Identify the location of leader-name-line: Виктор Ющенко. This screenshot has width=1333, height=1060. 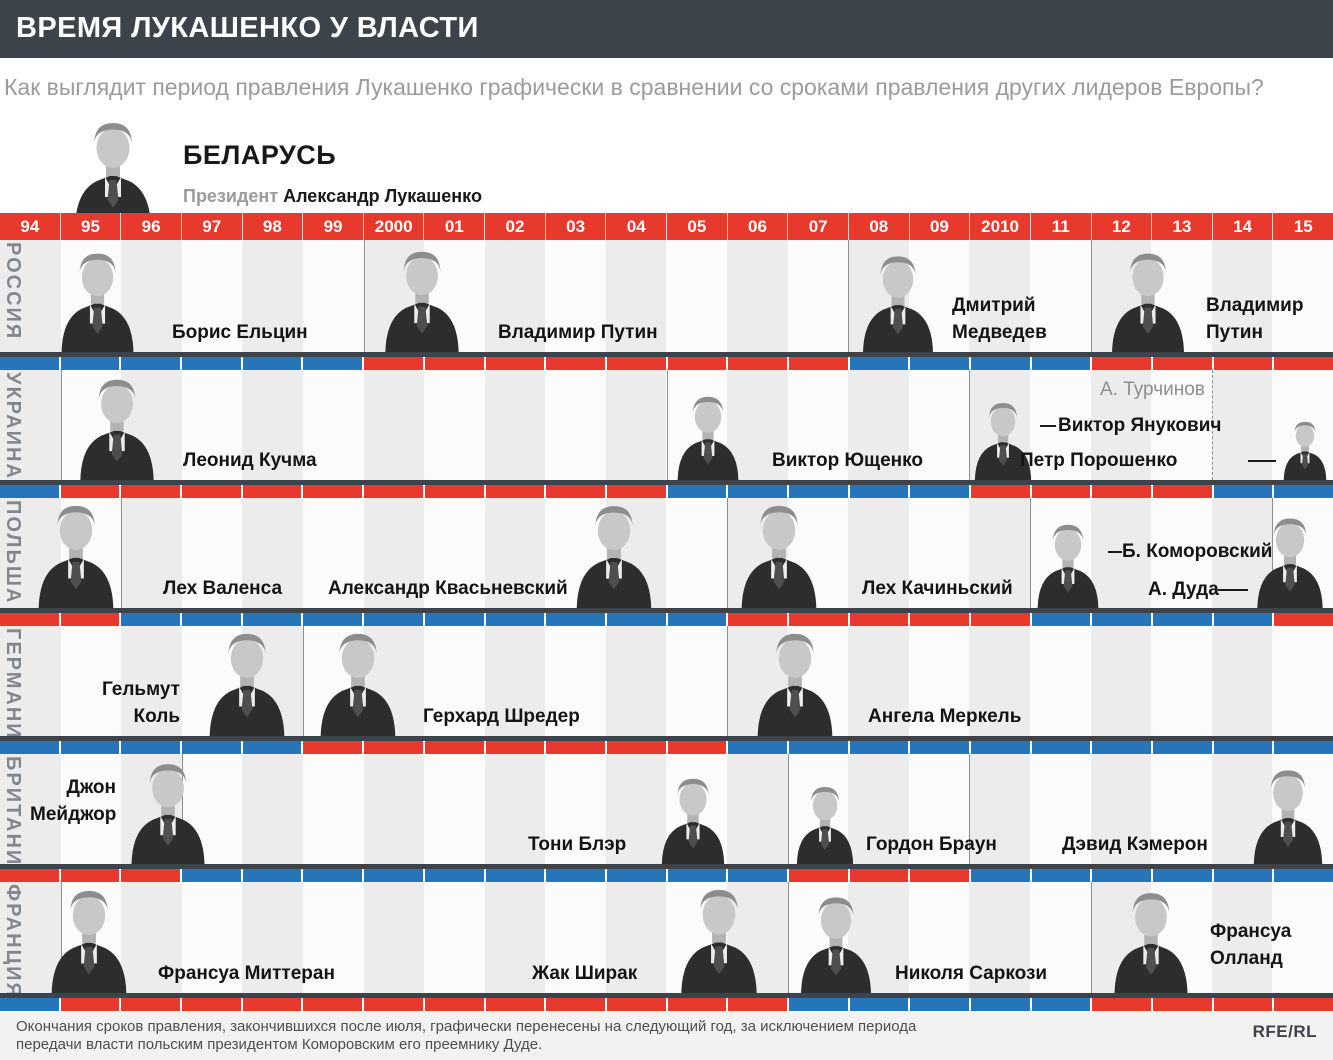
(847, 460).